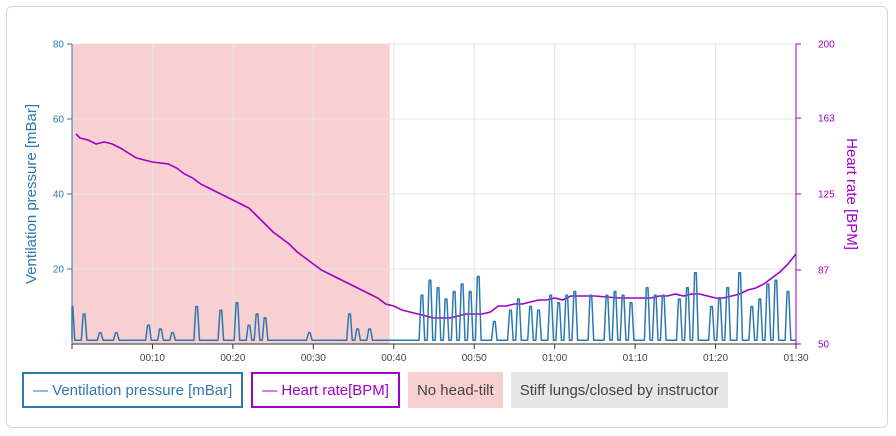 This screenshot has height=436, width=896. I want to click on x-tick-label: 01:20, so click(715, 358).